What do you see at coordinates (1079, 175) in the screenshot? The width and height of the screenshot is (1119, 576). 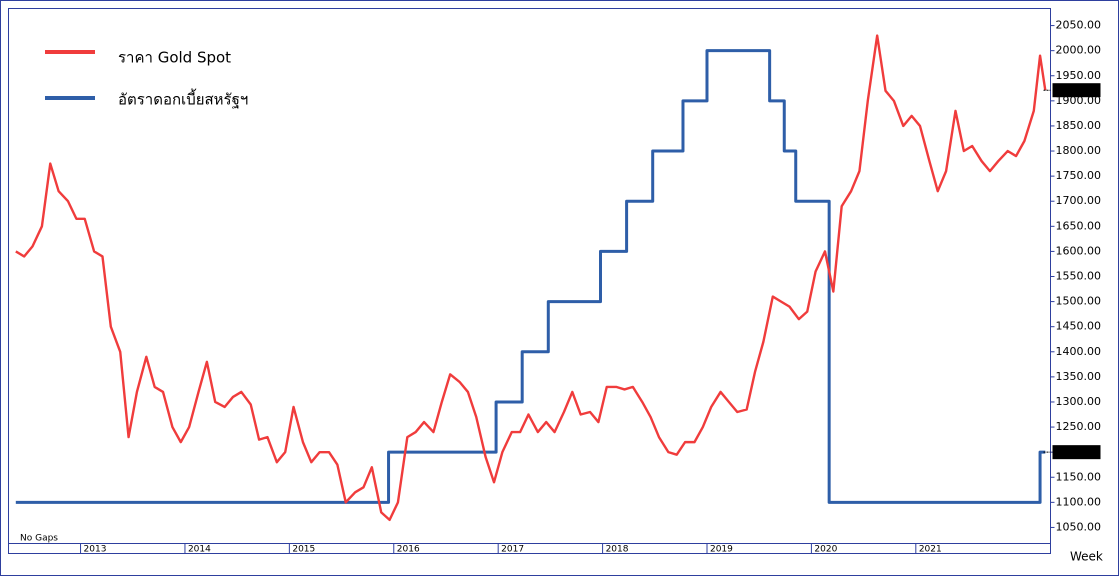 I see `y-tick-label: 1750.00` at bounding box center [1079, 175].